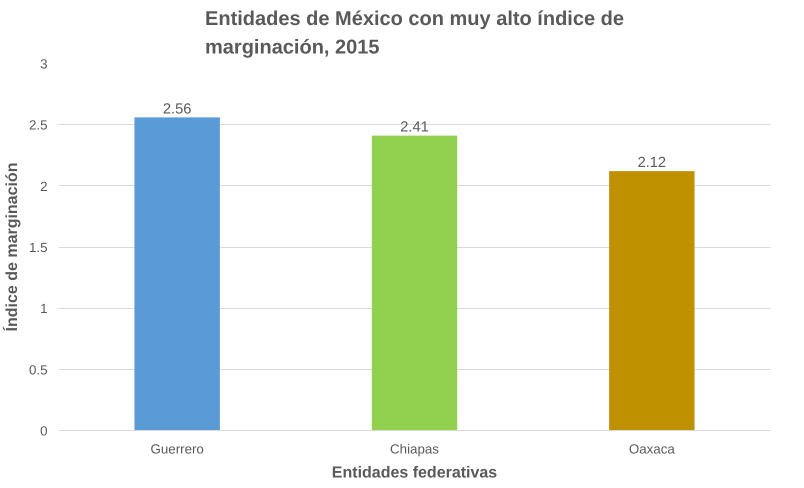  What do you see at coordinates (11, 247) in the screenshot?
I see `y-axis-title: Índice de marginación` at bounding box center [11, 247].